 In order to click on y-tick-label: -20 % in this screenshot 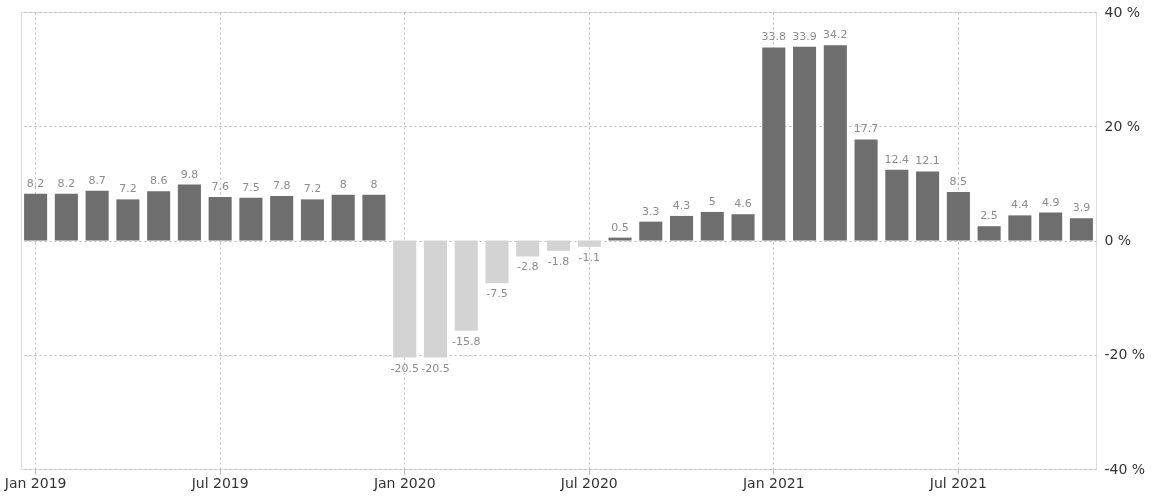, I will do `click(1125, 354)`.